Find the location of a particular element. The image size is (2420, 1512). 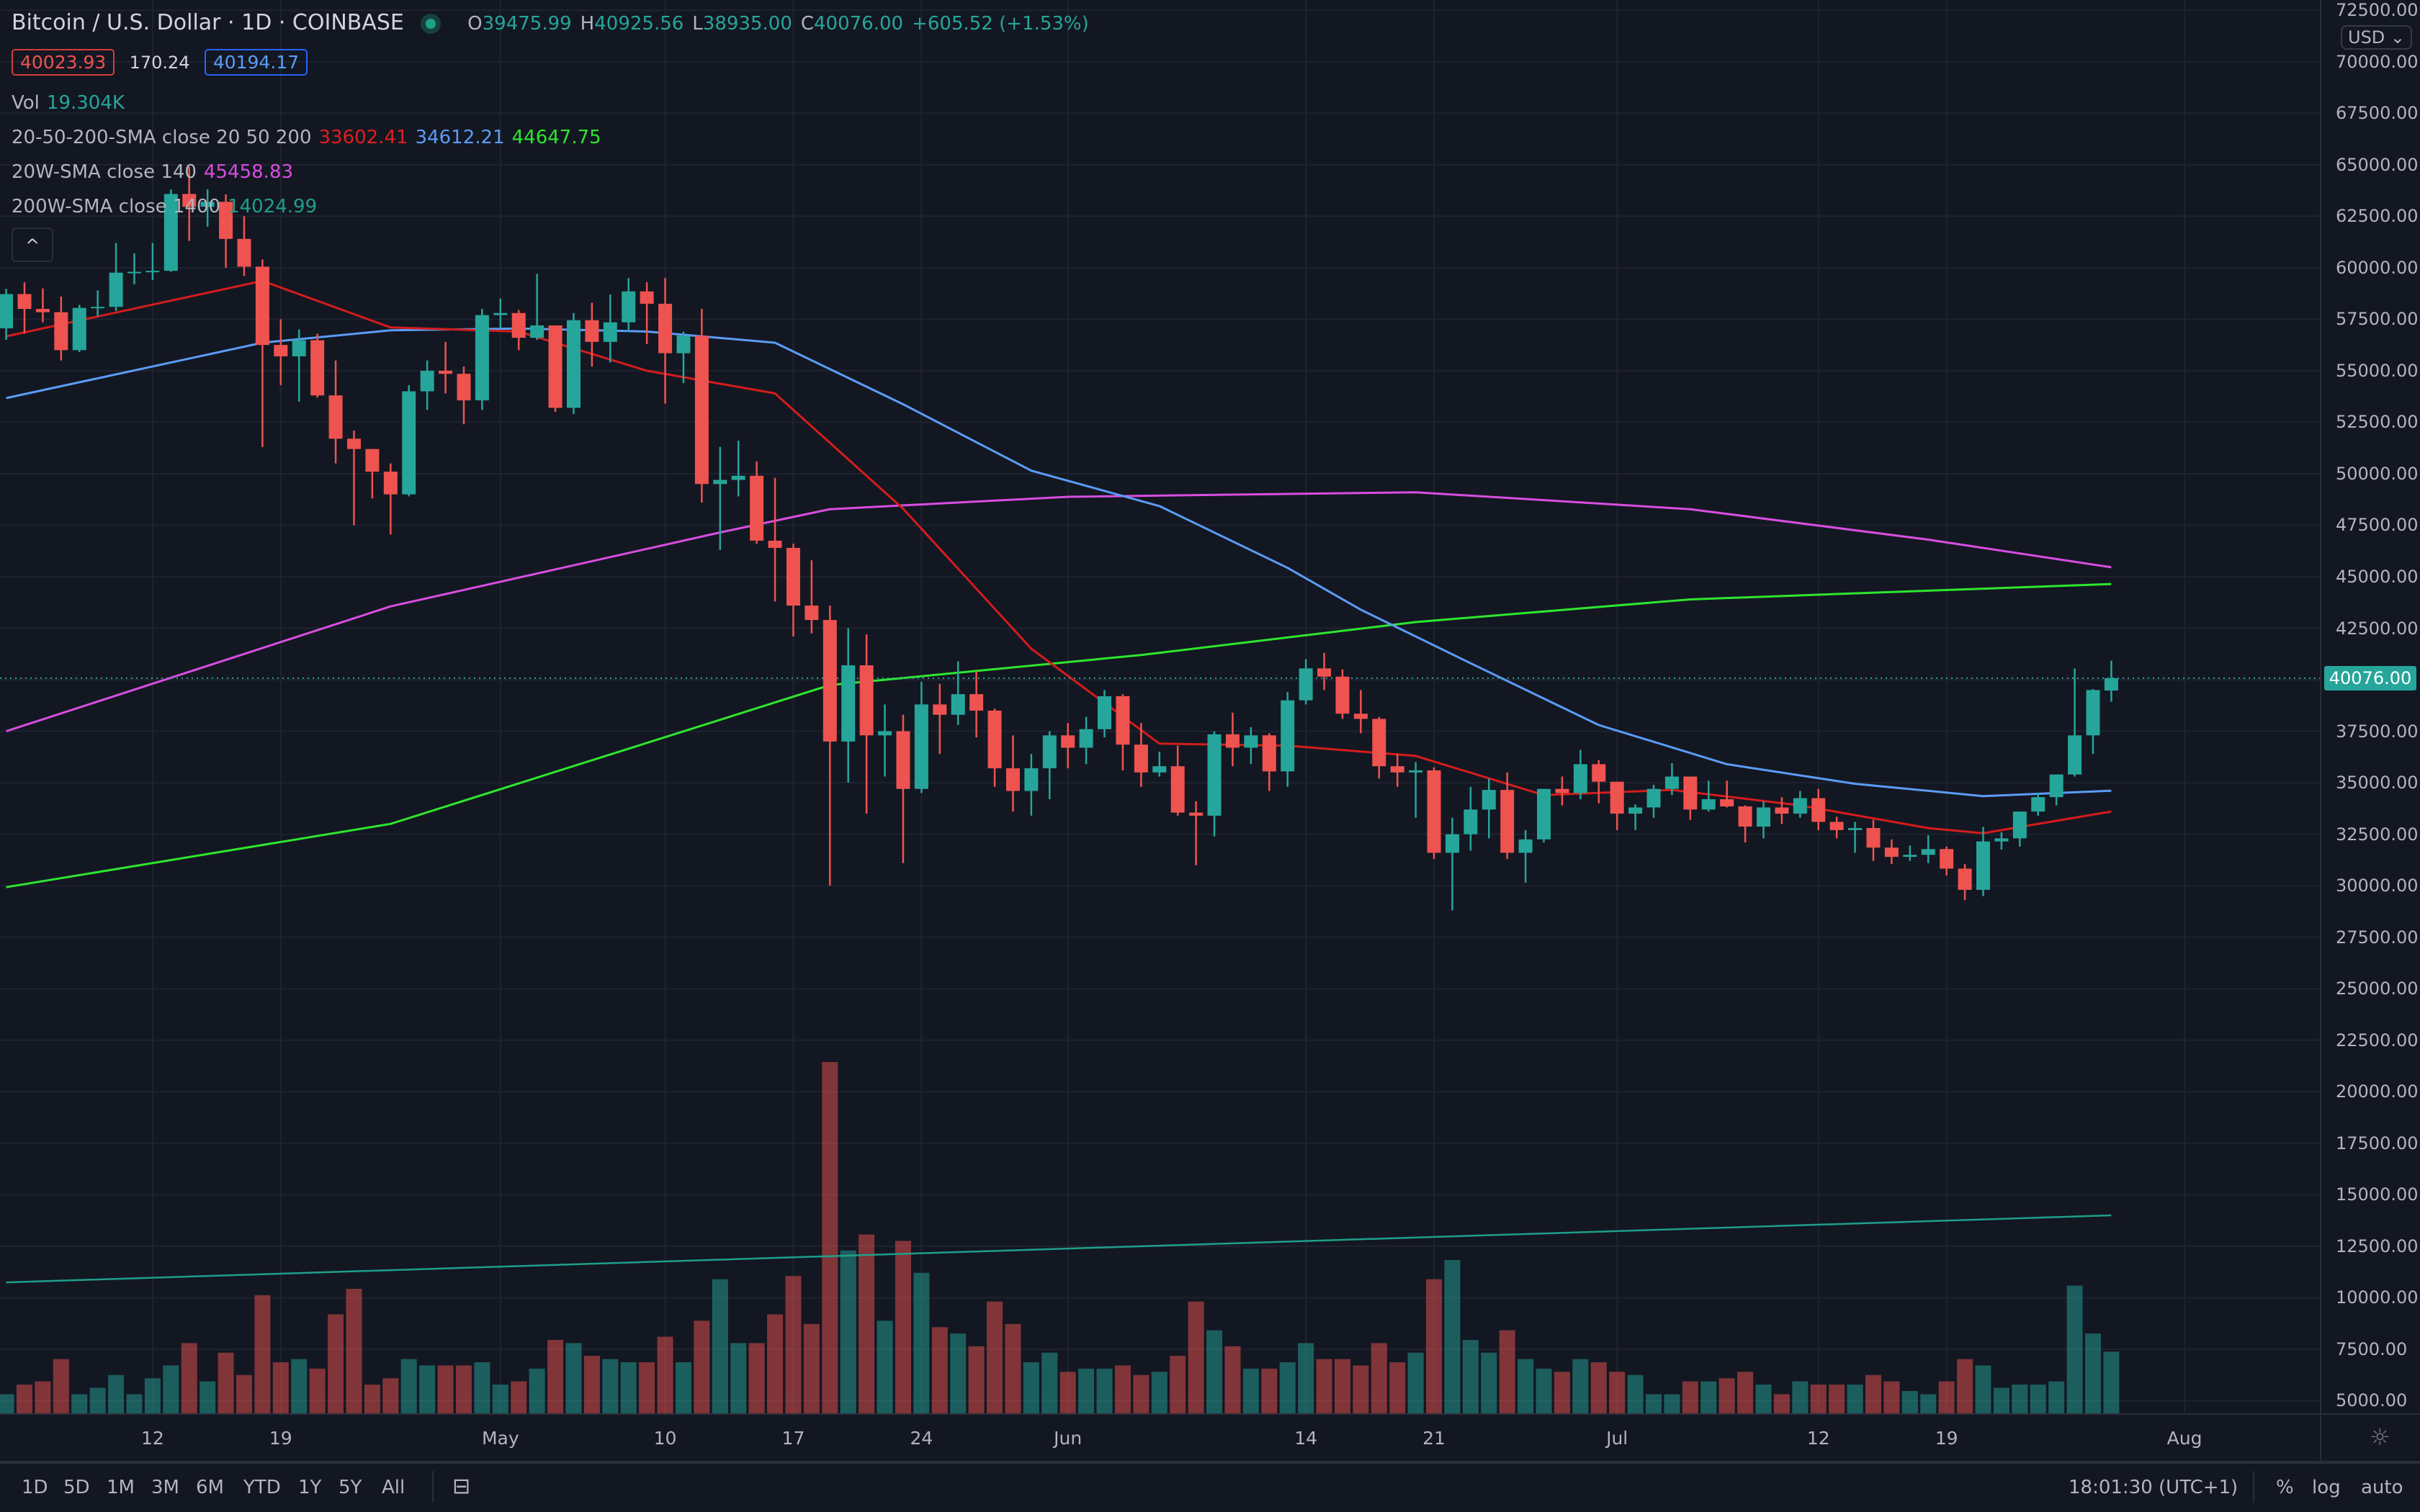

price-tick-label: 62500.00 is located at coordinates (2377, 216).